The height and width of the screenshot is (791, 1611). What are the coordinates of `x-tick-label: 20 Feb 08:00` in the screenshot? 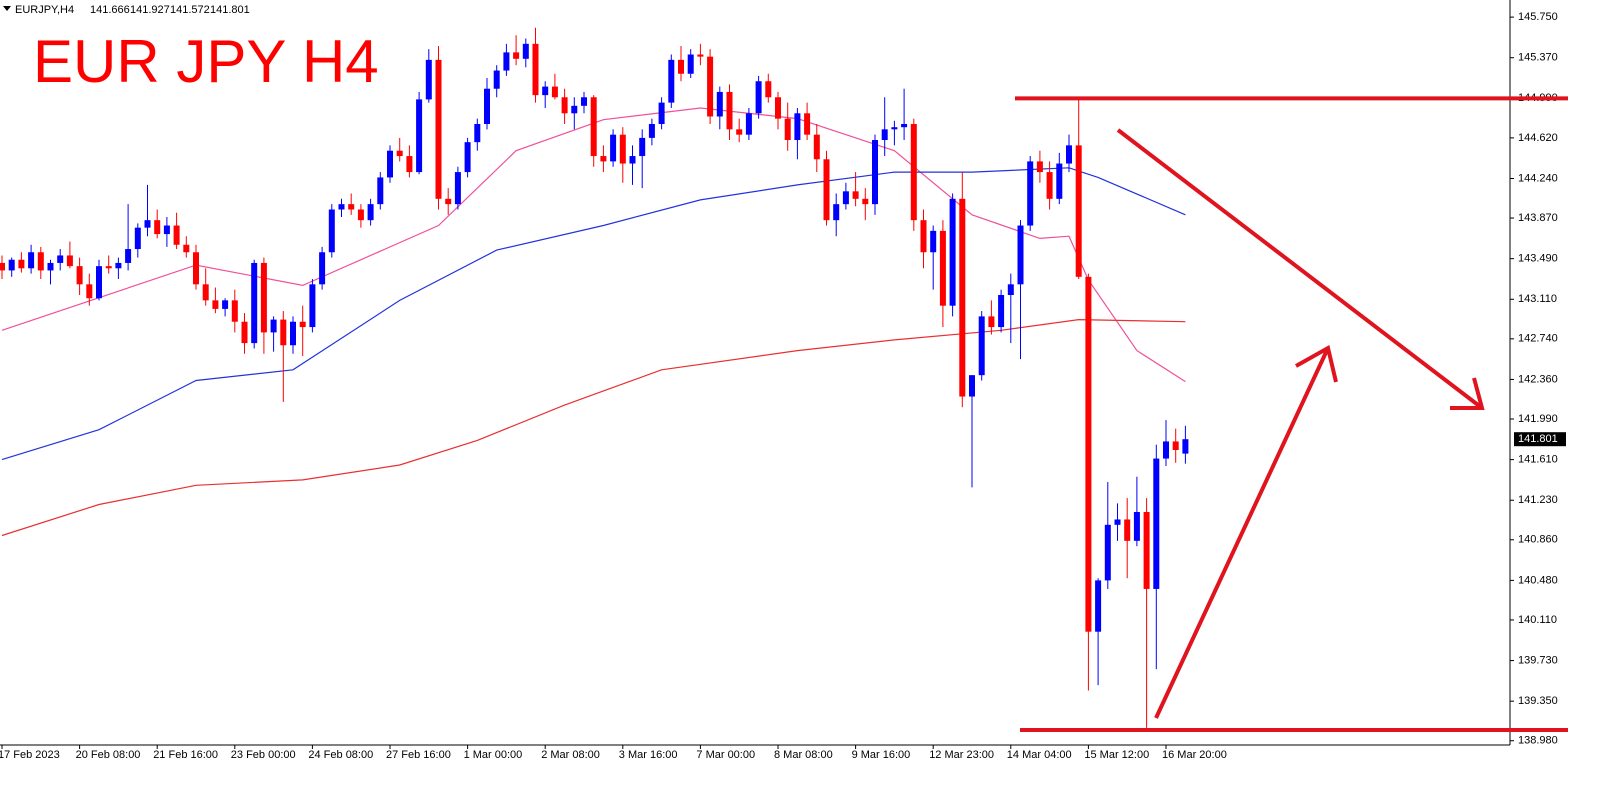 It's located at (108, 755).